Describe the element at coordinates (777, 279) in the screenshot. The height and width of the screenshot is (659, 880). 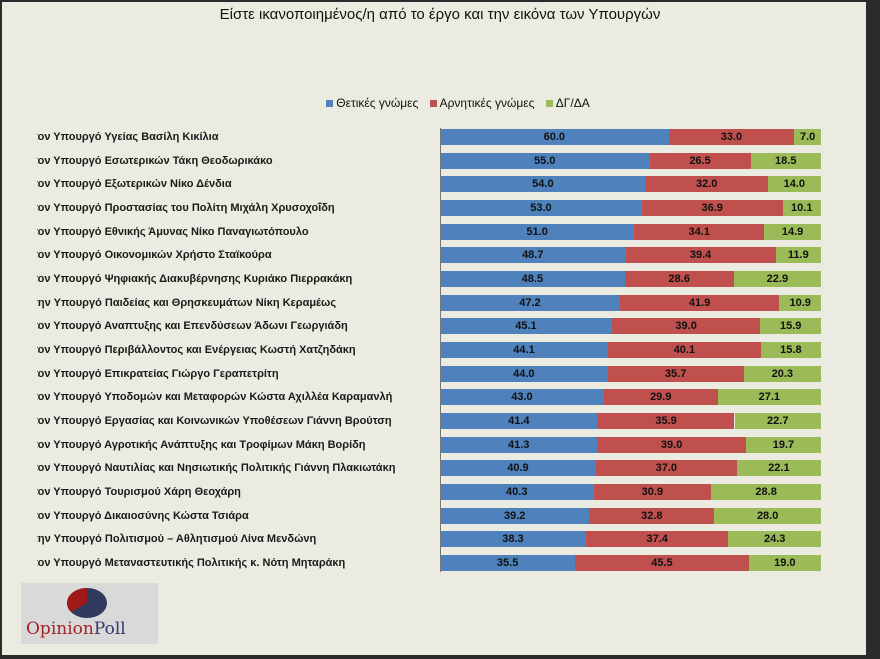
I see `bar-segment-dk: 22.9` at that location.